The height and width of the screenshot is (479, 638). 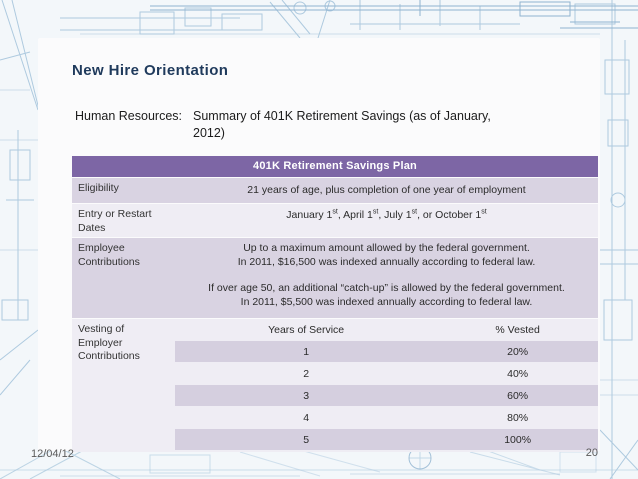 I want to click on vesting-row-2: 2 40%, so click(x=386, y=373).